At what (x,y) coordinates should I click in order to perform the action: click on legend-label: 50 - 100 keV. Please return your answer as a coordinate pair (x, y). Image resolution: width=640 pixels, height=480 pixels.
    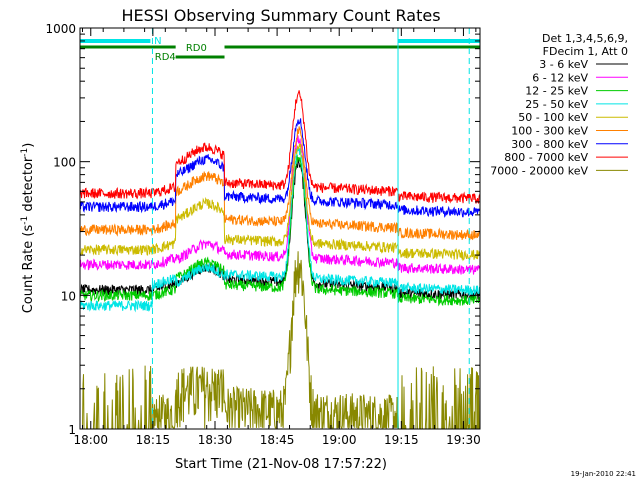
    Looking at the image, I should click on (553, 117).